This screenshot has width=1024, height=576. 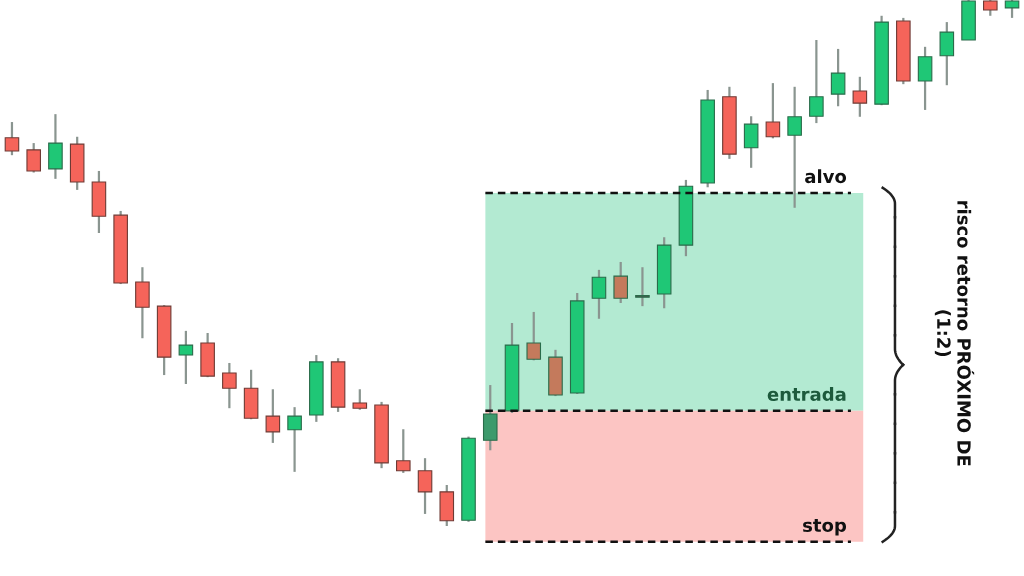 I want to click on ref-line-label: alvo, so click(x=826, y=176).